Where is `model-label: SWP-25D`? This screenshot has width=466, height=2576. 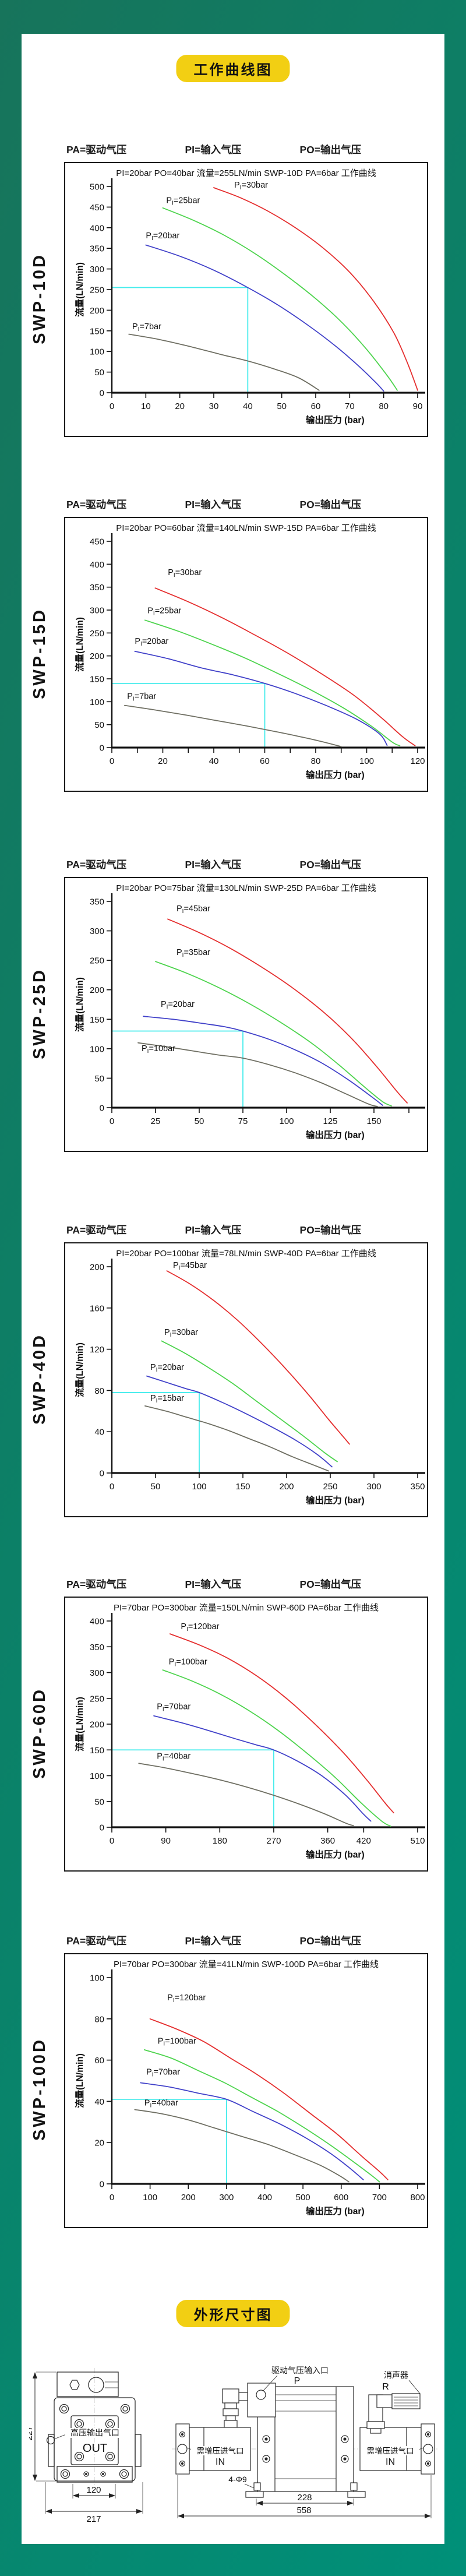
model-label: SWP-25D is located at coordinates (39, 1014).